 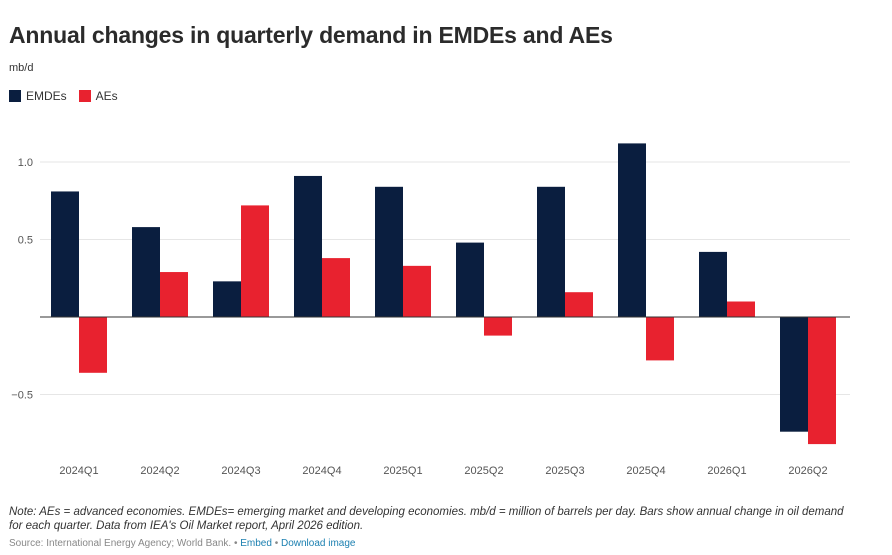 What do you see at coordinates (807, 471) in the screenshot?
I see `x-tick-label: 2026Q2` at bounding box center [807, 471].